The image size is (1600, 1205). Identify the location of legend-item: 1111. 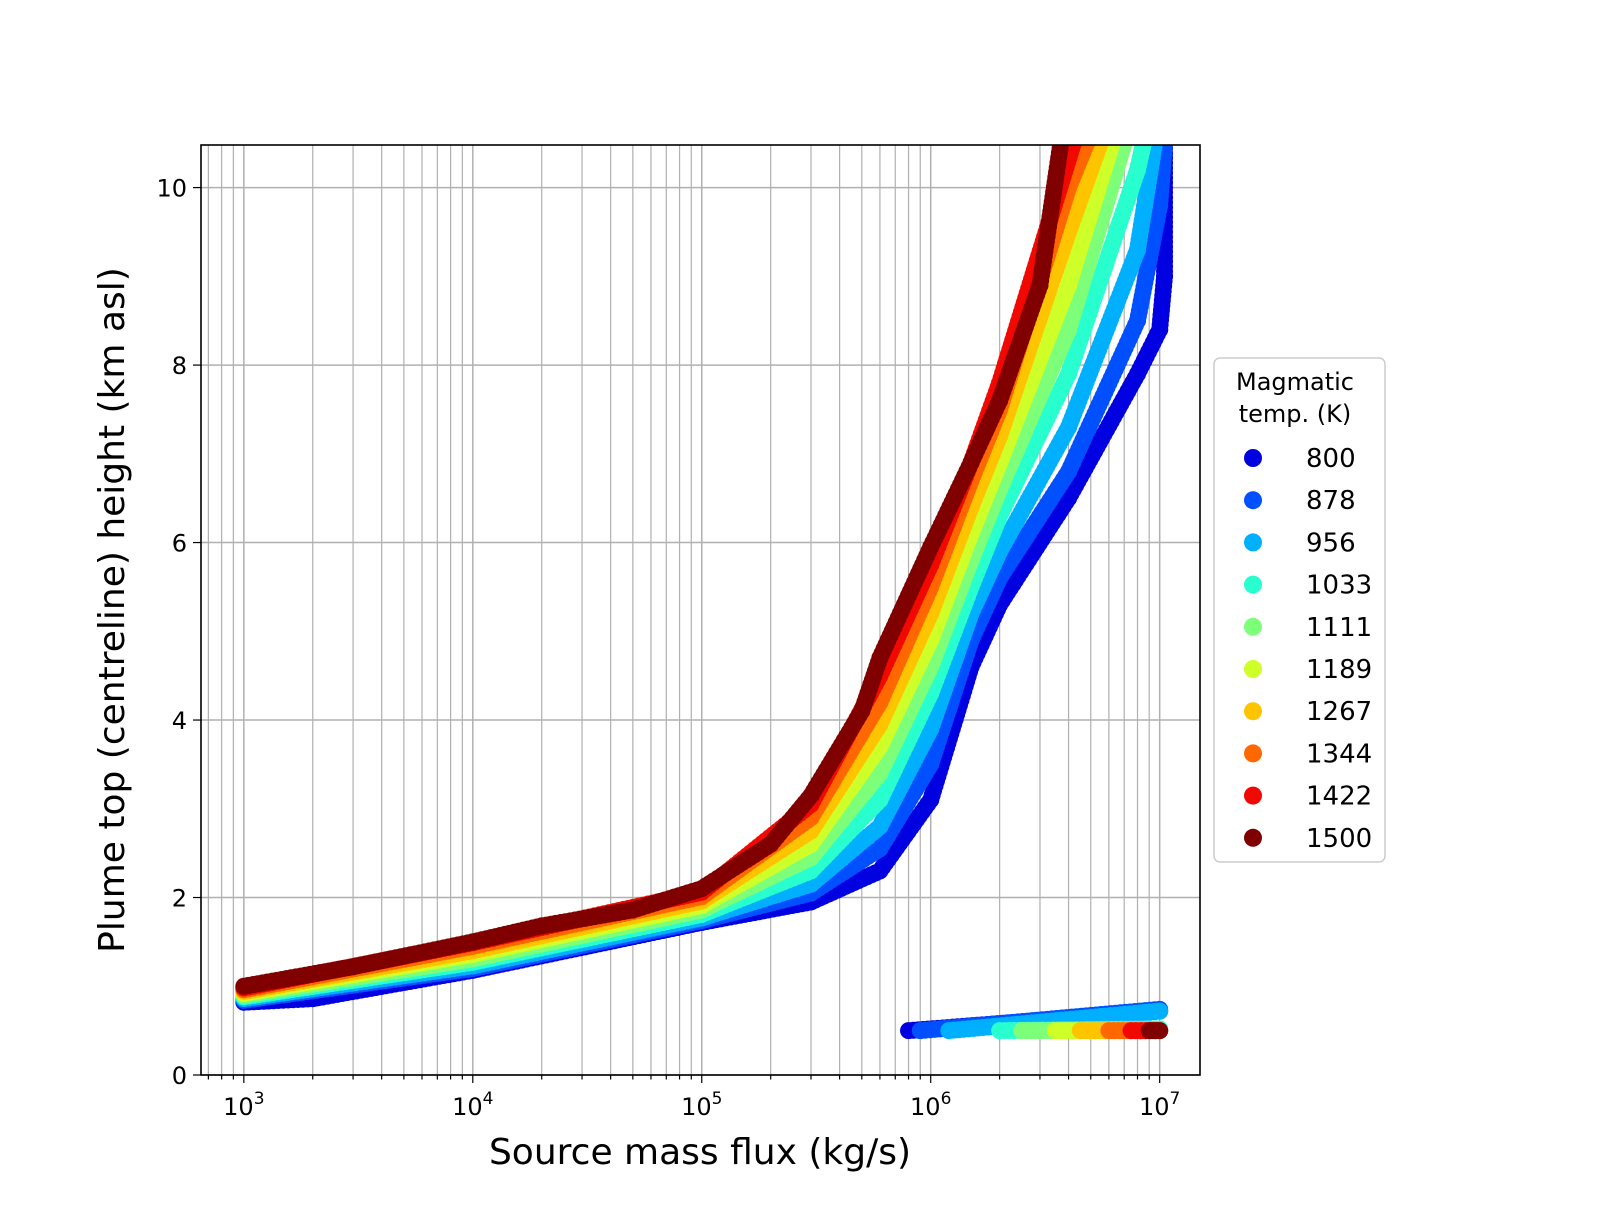
(1308, 628).